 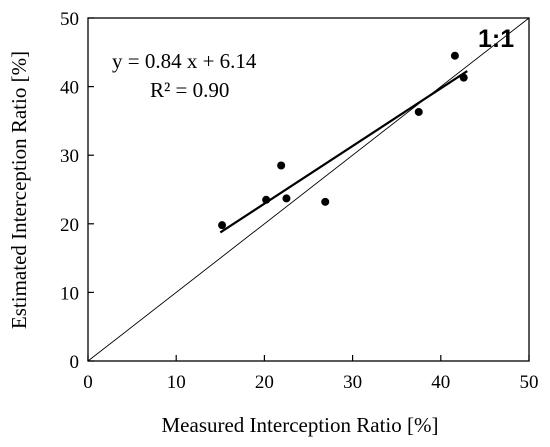 What do you see at coordinates (352, 382) in the screenshot?
I see `x-tick-label: 30` at bounding box center [352, 382].